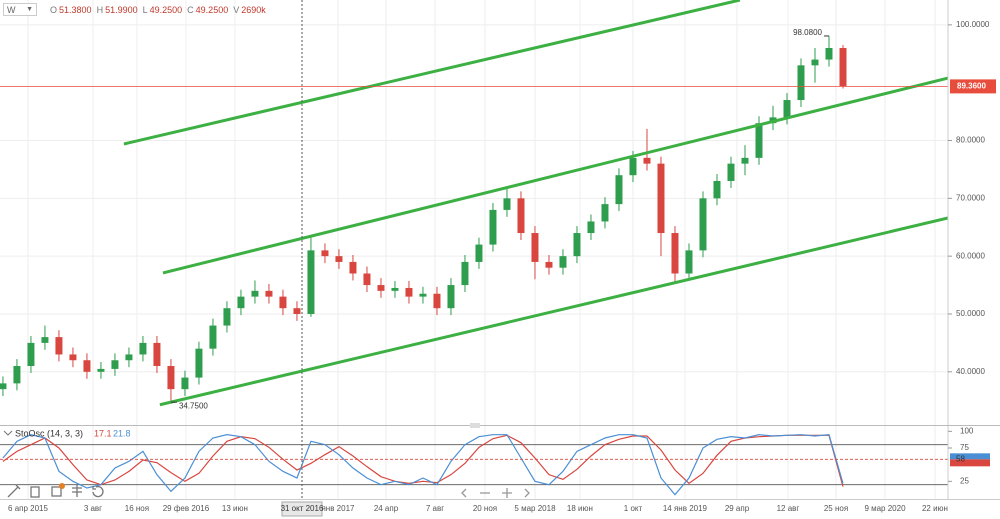 The image size is (1000, 519). What do you see at coordinates (186, 508) in the screenshot?
I see `x-tick-label: 29 фев 2016` at bounding box center [186, 508].